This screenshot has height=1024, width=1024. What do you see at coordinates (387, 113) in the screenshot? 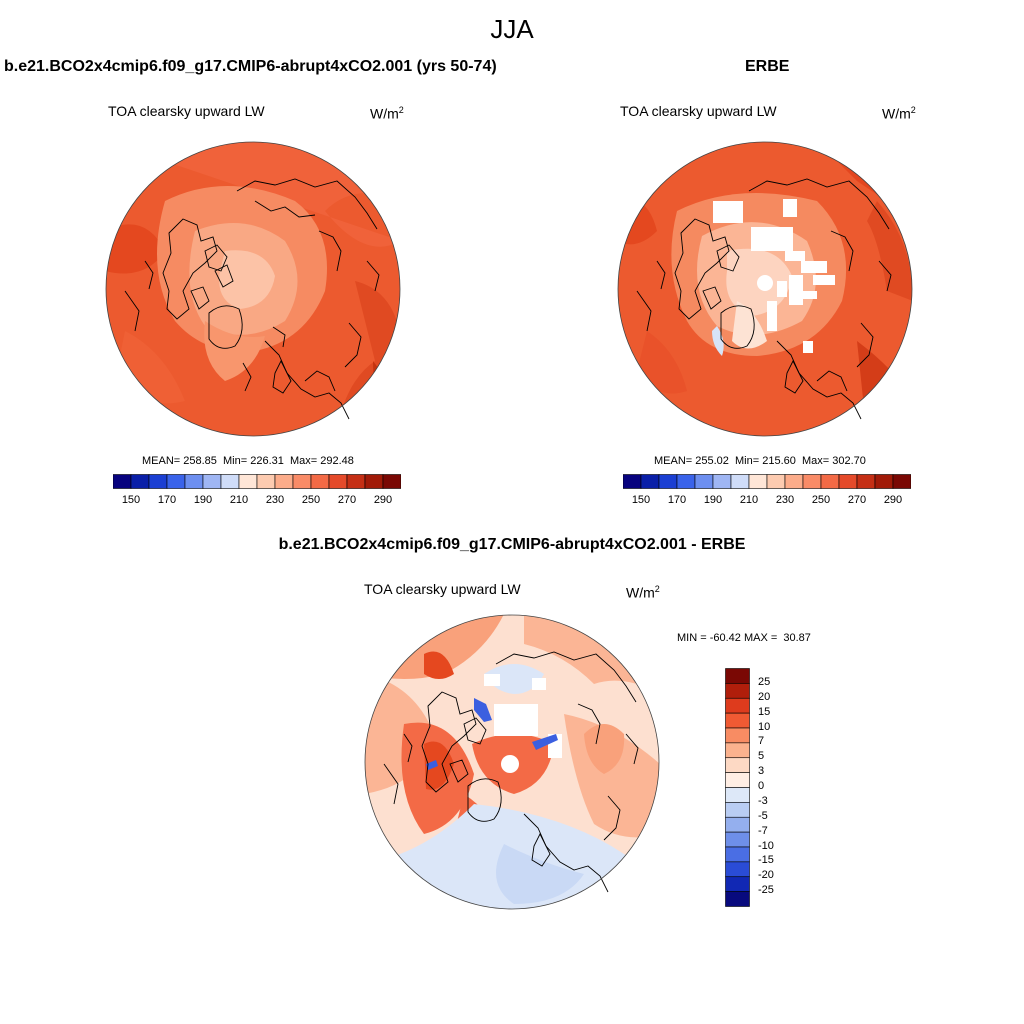
I see `model-units: W/m2` at bounding box center [387, 113].